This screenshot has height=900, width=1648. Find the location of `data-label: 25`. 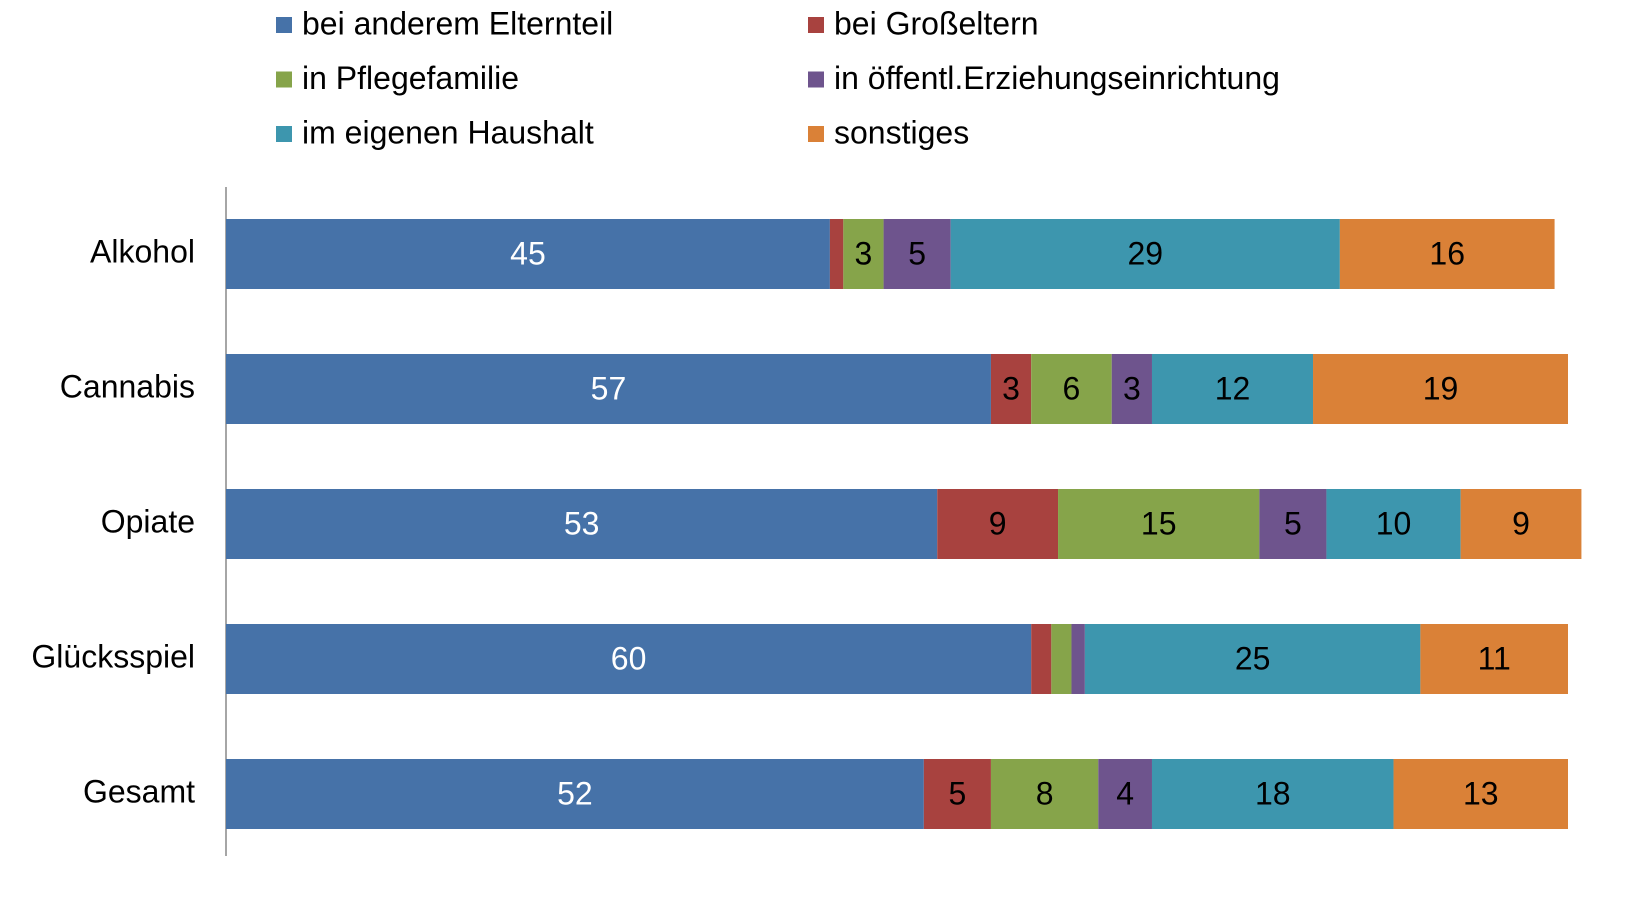

data-label: 25 is located at coordinates (1253, 658).